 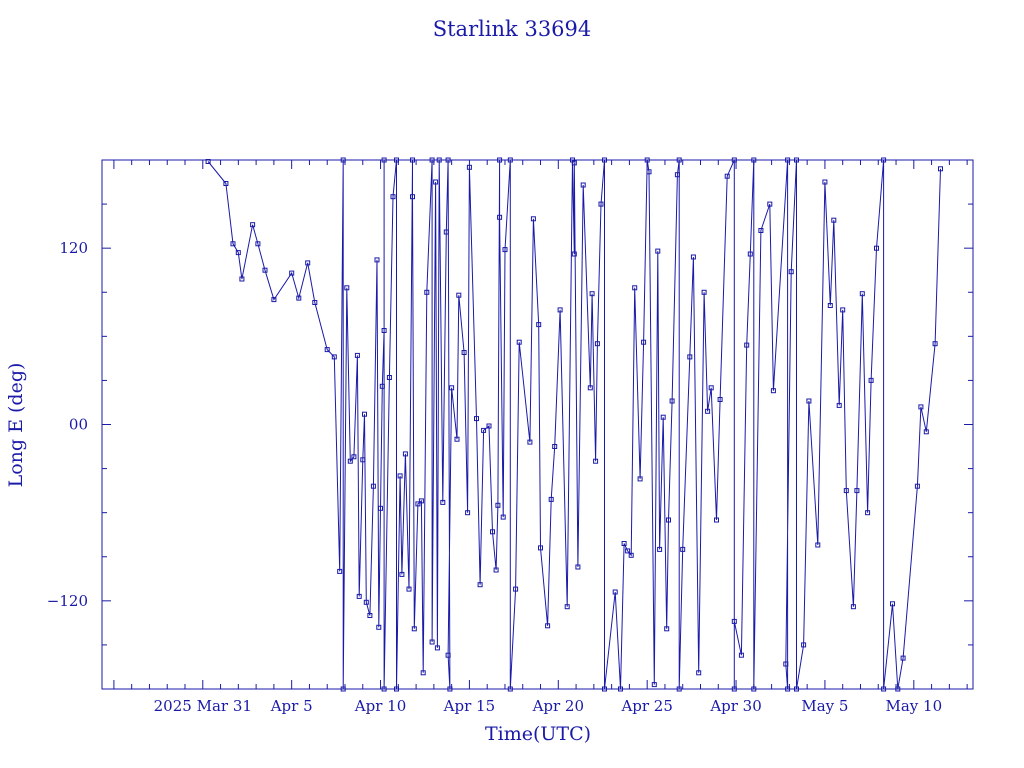 I want to click on y-tick-label: −120, so click(x=67, y=601).